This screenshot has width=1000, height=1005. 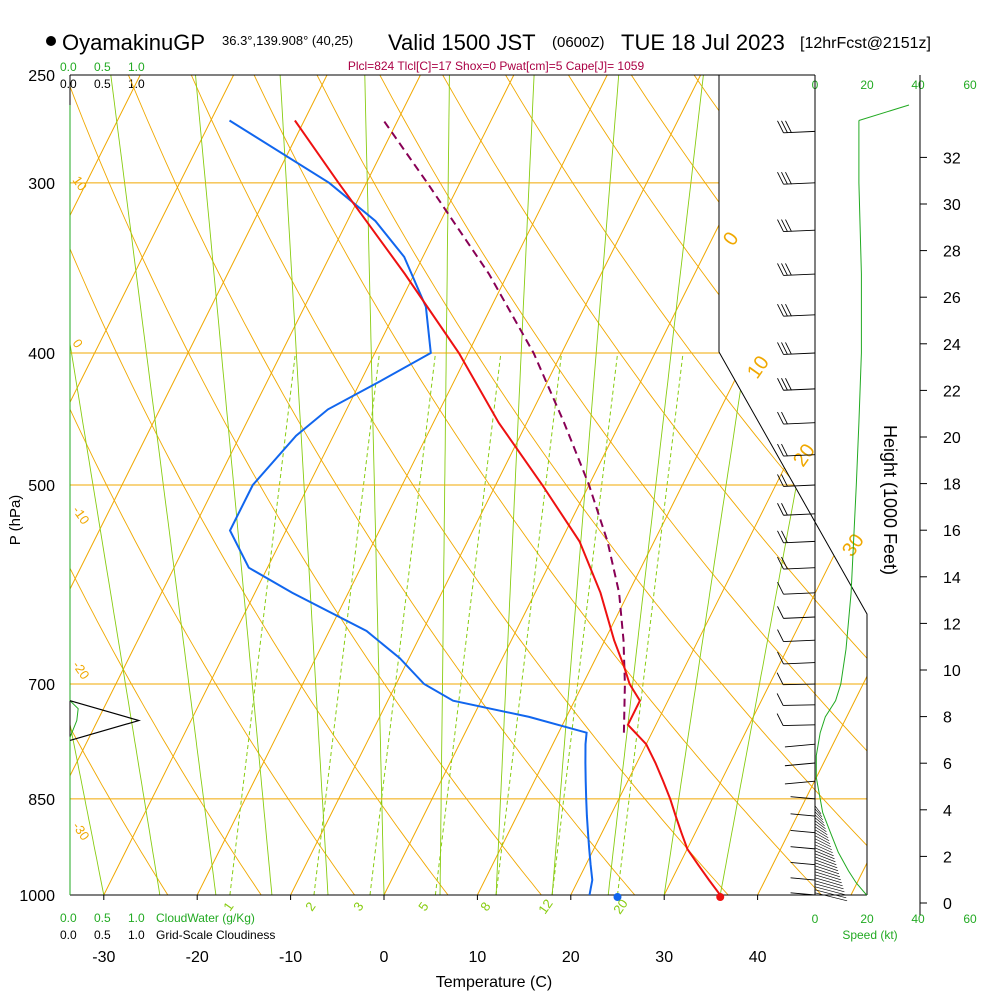 I want to click on pressure-tick-label: 250, so click(x=41, y=76).